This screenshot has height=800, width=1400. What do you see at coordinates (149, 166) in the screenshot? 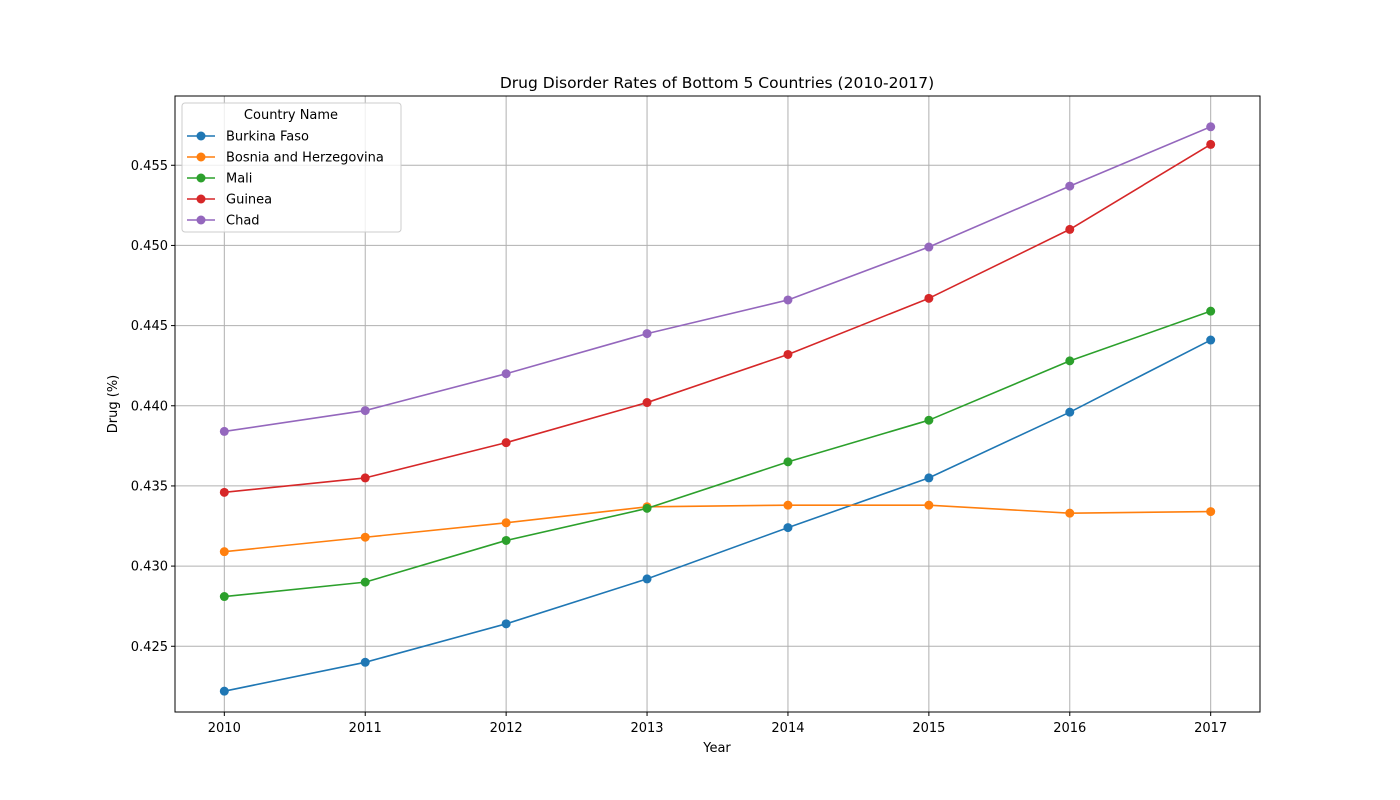
I see `y-tick-label: 0.455` at bounding box center [149, 166].